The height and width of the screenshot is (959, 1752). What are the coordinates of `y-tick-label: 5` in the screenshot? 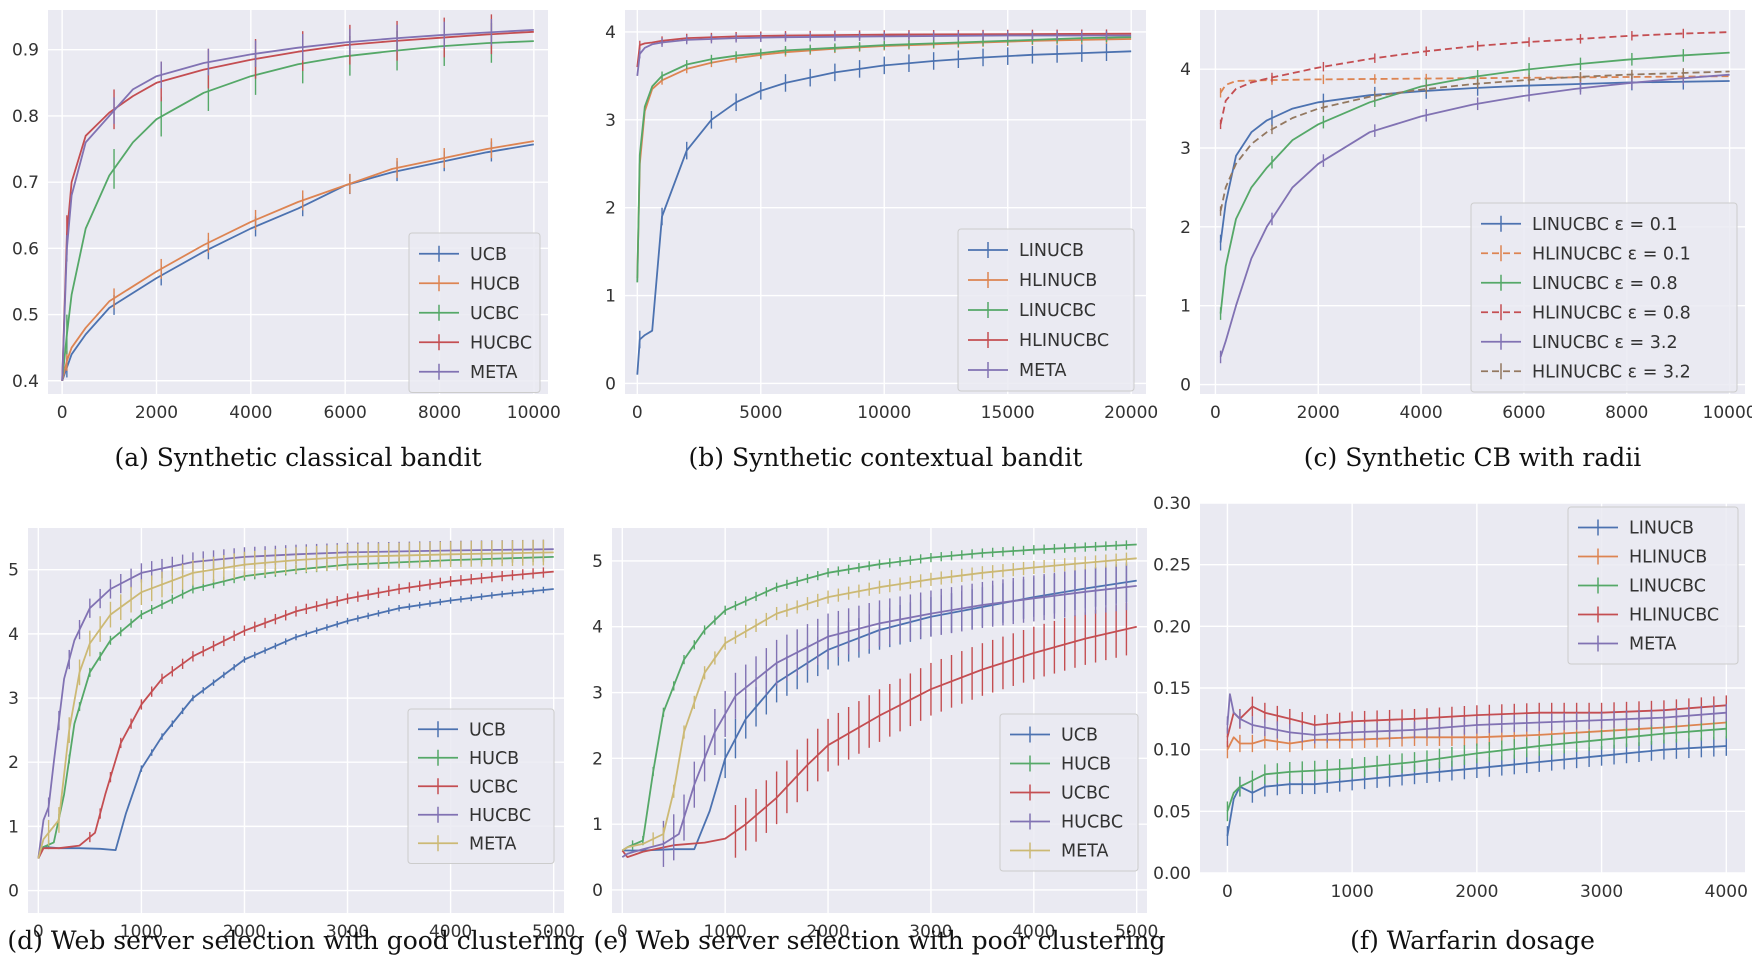 It's located at (13, 571).